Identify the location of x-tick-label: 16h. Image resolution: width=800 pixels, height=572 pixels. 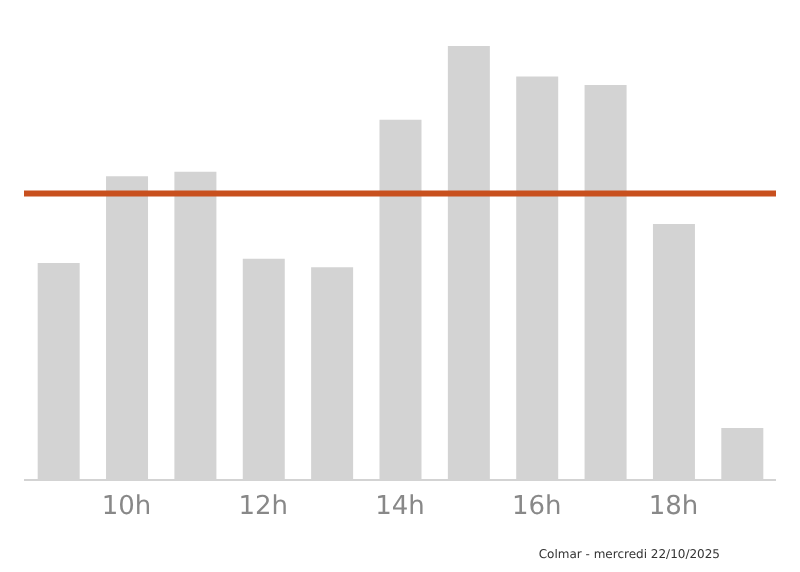
(536, 507).